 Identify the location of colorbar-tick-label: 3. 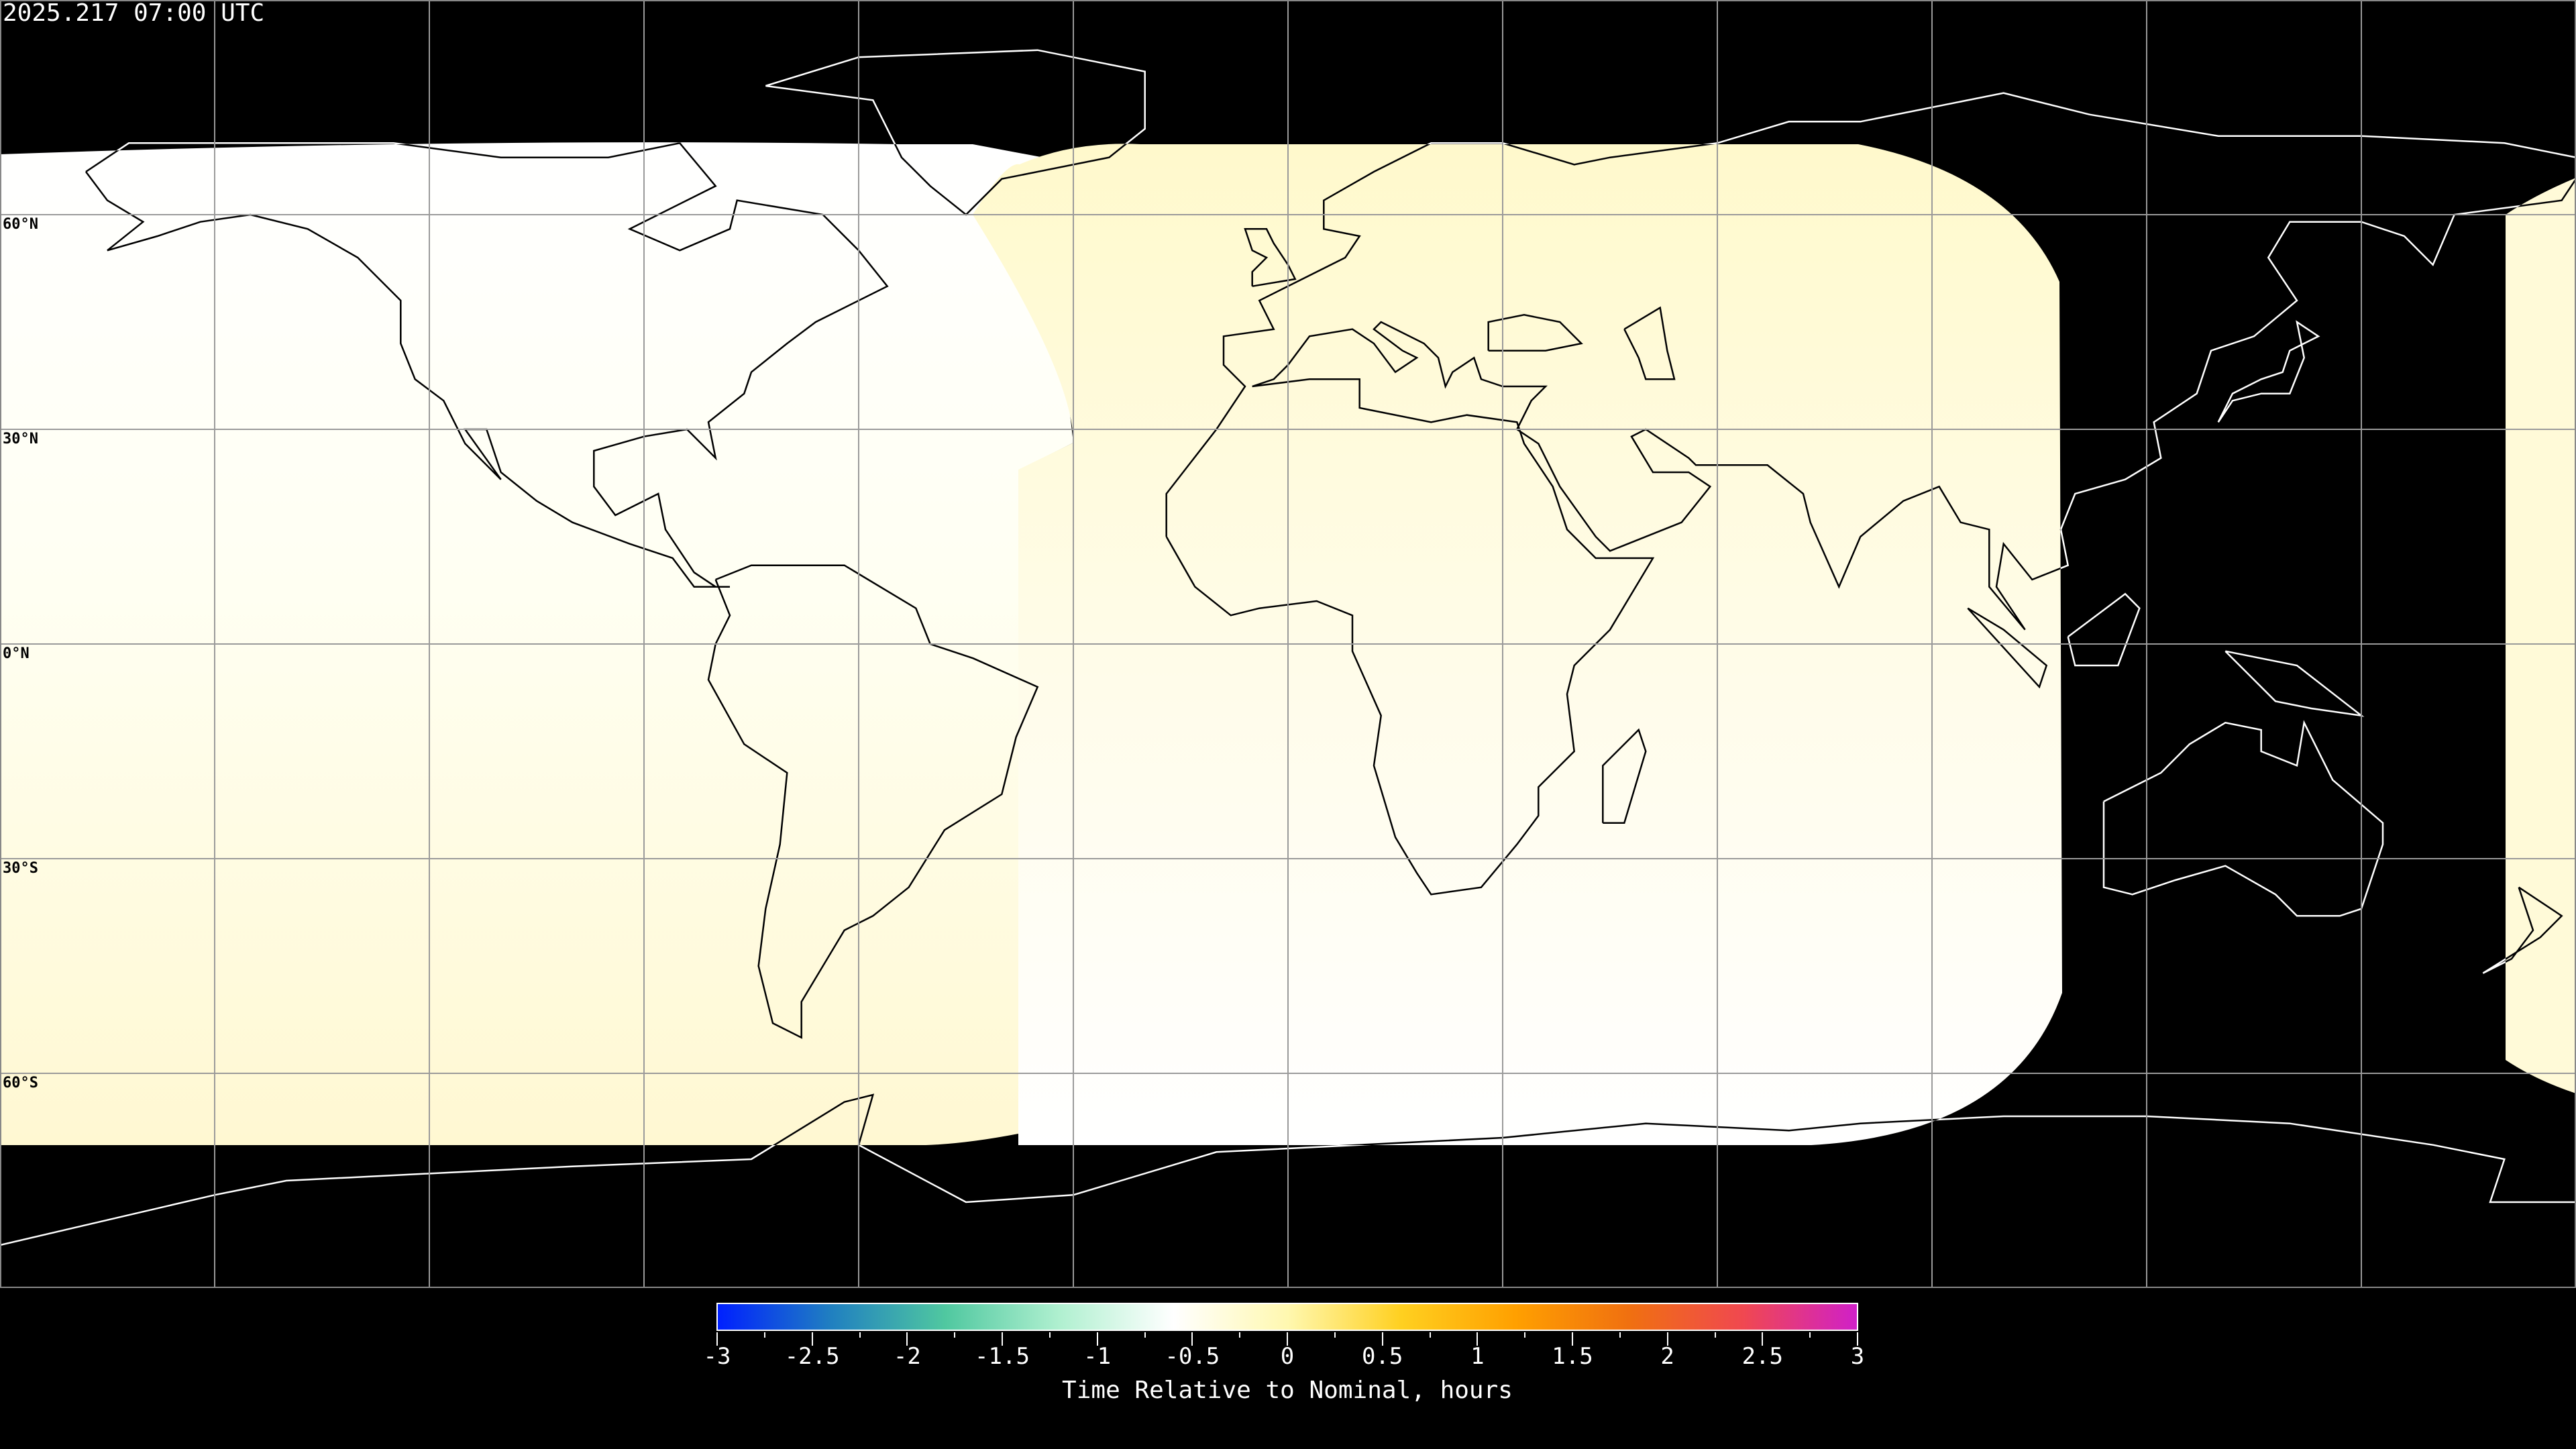
(1857, 1356).